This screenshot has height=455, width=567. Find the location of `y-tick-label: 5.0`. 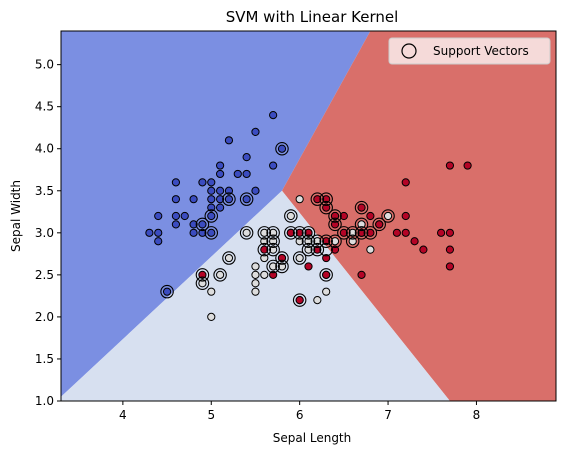

y-tick-label: 5.0 is located at coordinates (44, 65).